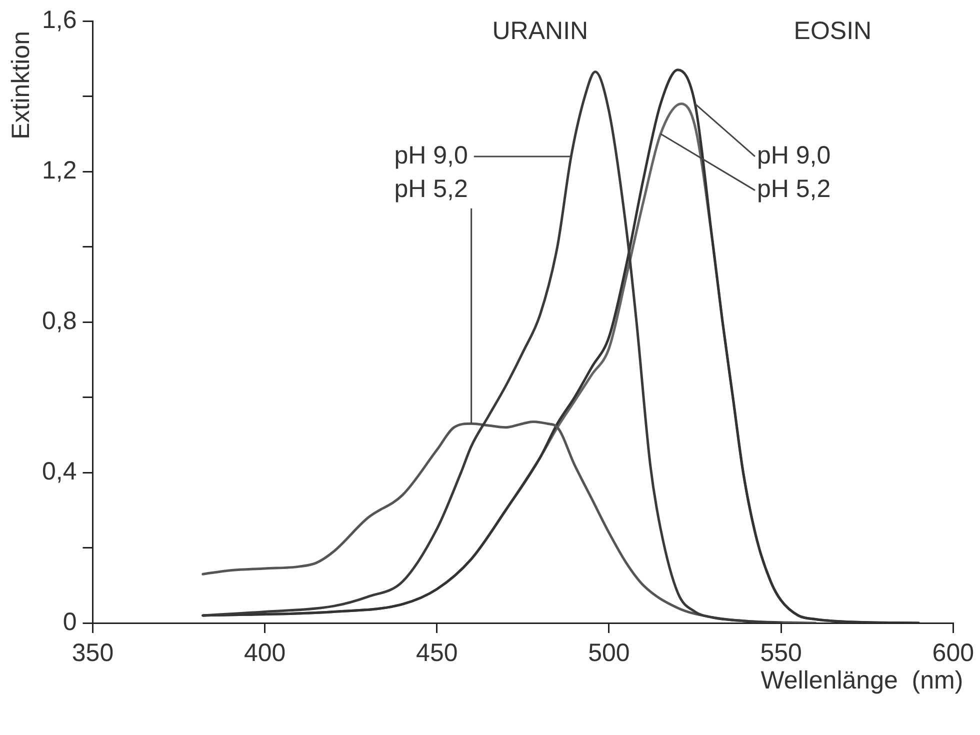  What do you see at coordinates (59, 471) in the screenshot?
I see `y-tick-label: 0,4` at bounding box center [59, 471].